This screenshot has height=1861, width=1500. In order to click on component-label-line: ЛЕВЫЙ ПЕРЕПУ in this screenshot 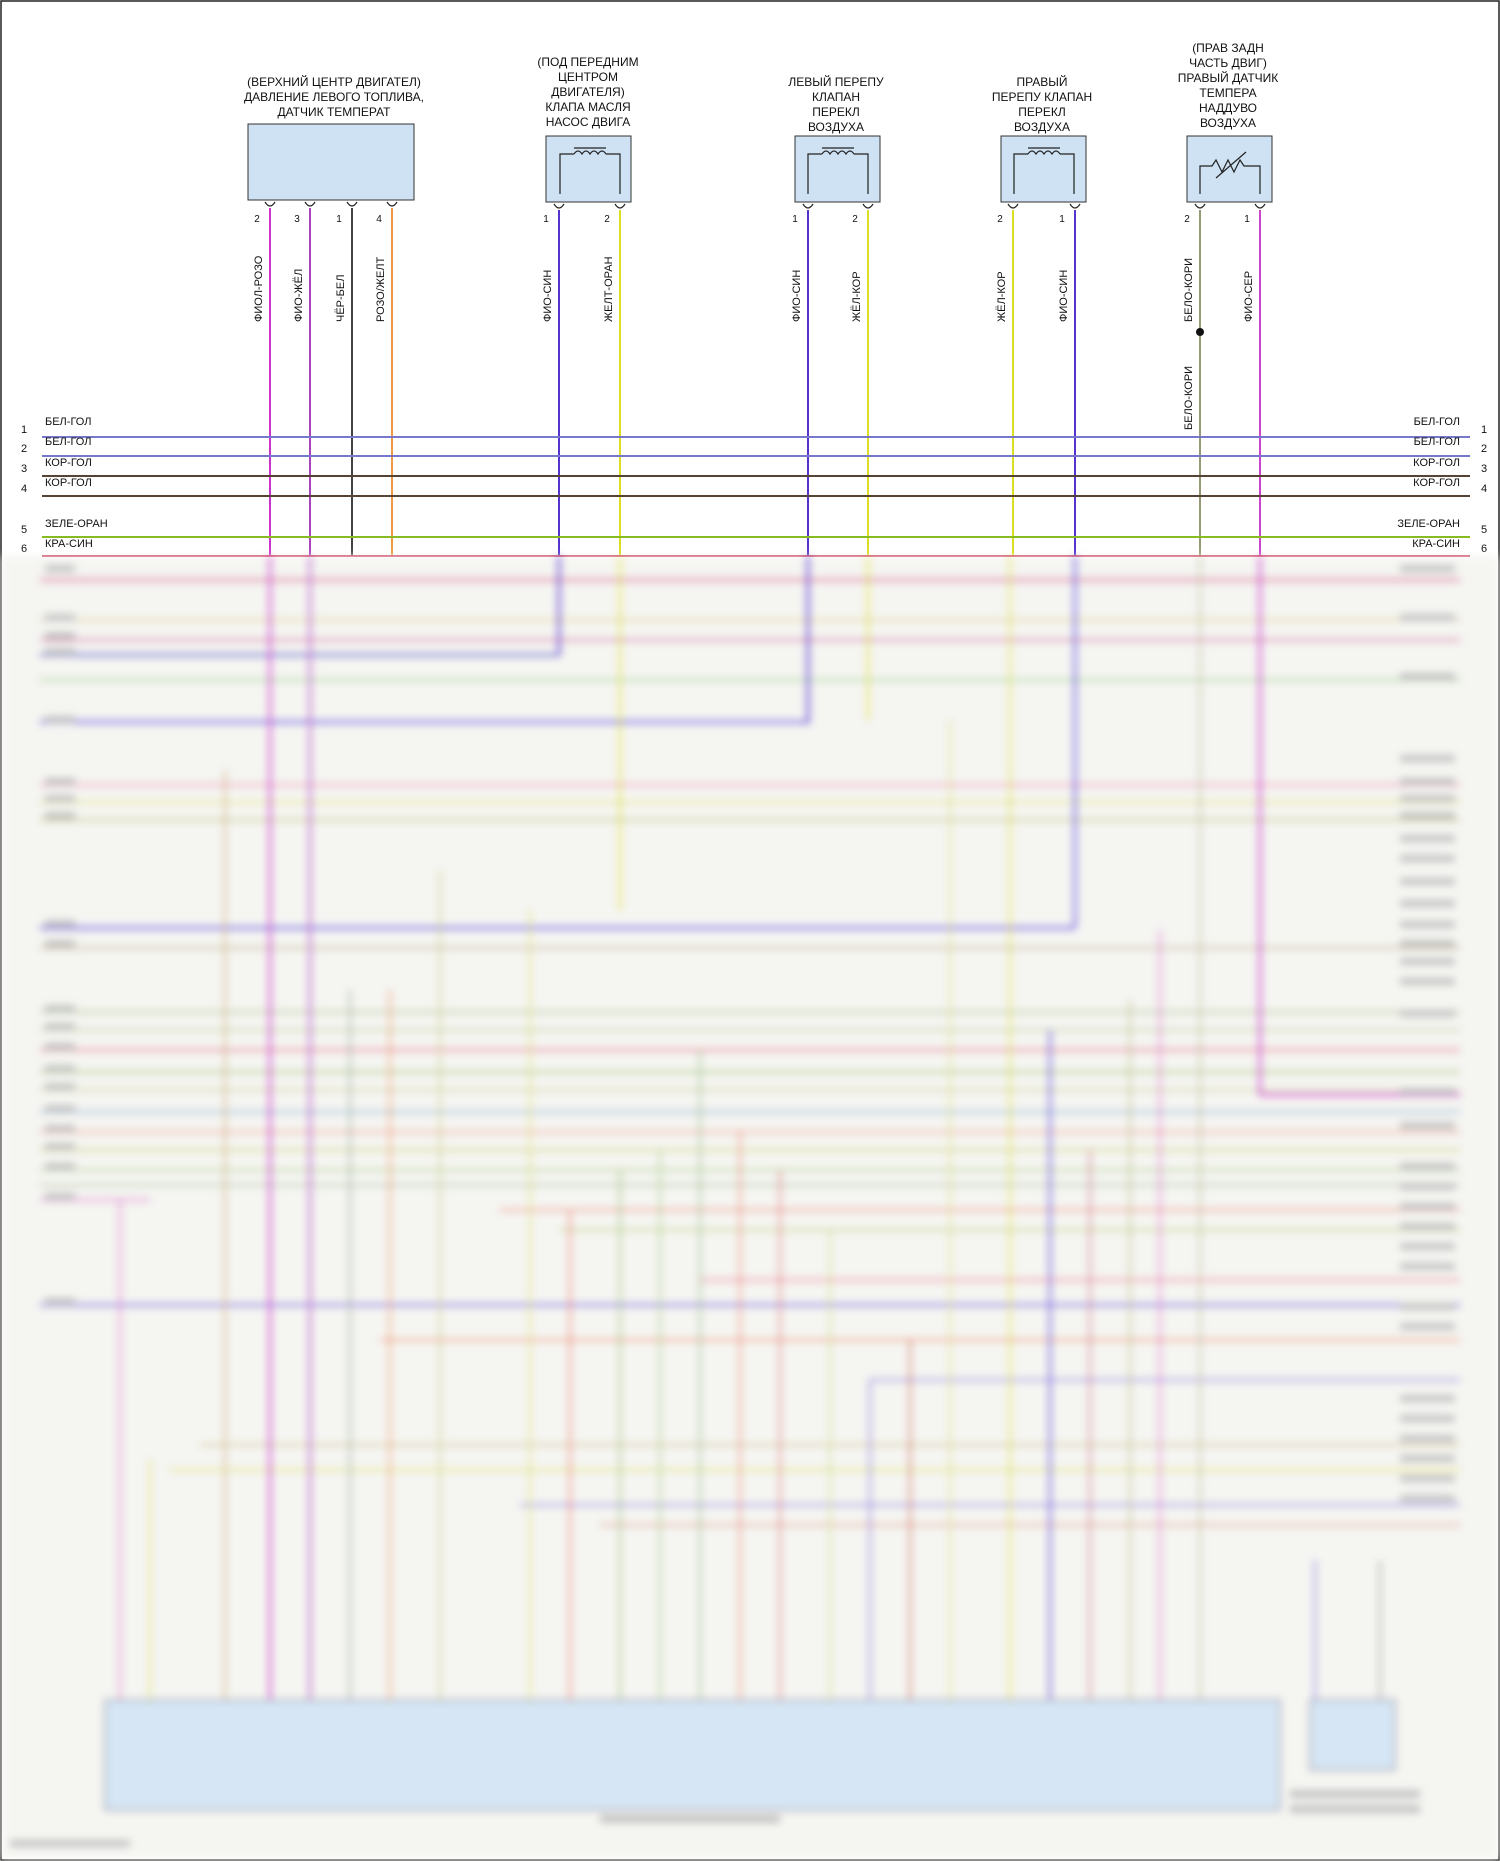, I will do `click(836, 81)`.